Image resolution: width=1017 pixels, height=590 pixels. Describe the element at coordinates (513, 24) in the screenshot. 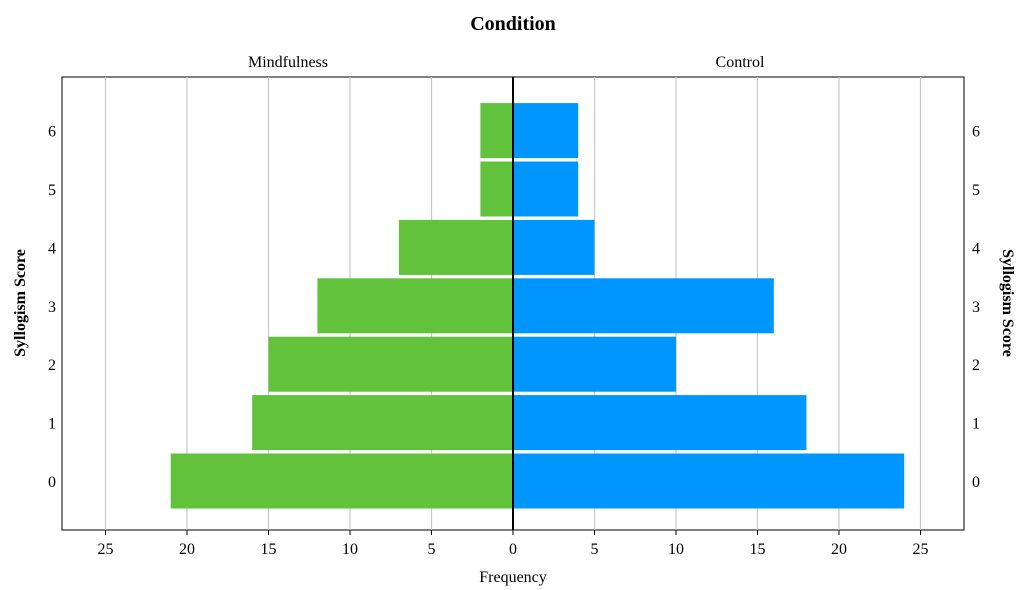

I see `chart-title: Condition` at that location.